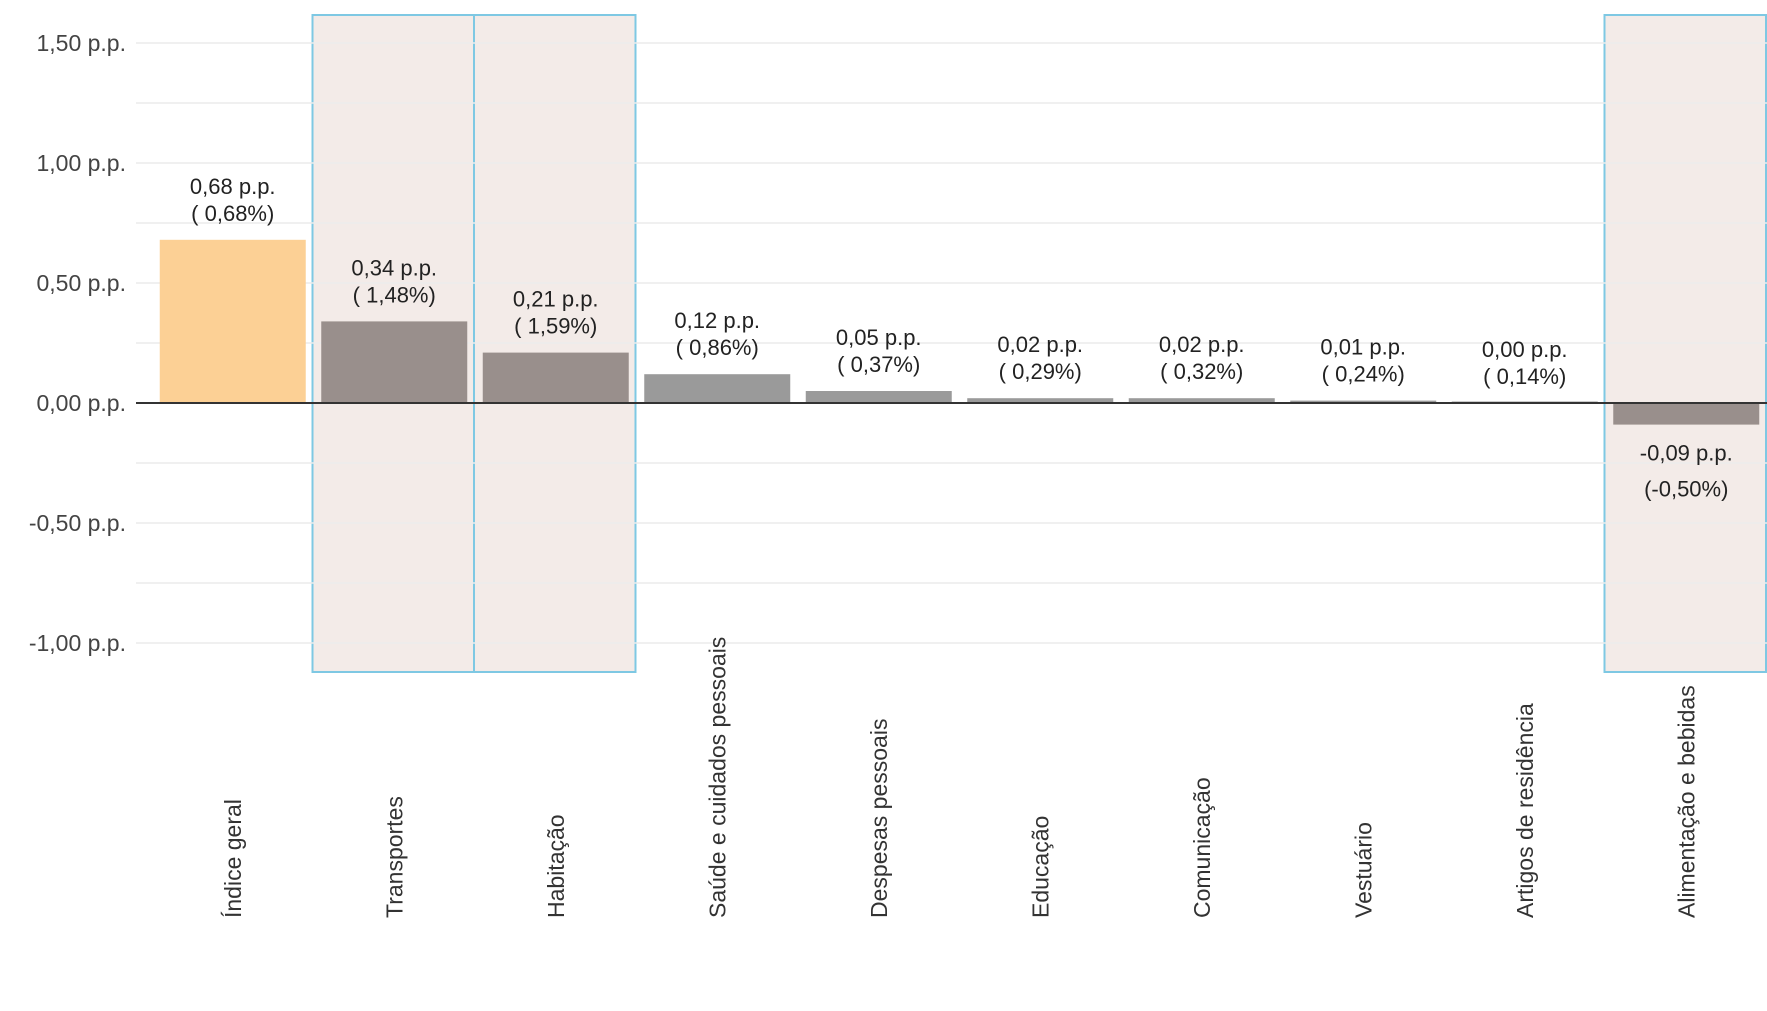 The width and height of the screenshot is (1767, 1011). What do you see at coordinates (878, 364) in the screenshot?
I see `data-label-percent-despesas-pessoais: ( 0,37%)` at bounding box center [878, 364].